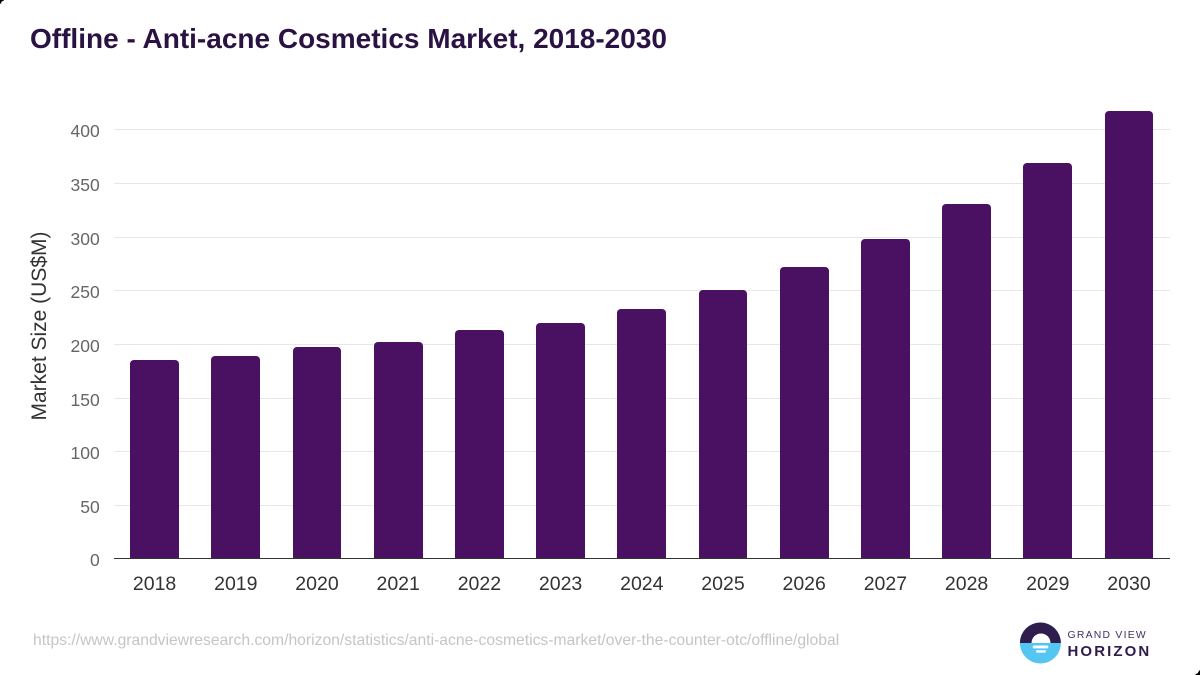 This screenshot has height=675, width=1200. I want to click on svg-text: GRAND VIEW, so click(1107, 635).